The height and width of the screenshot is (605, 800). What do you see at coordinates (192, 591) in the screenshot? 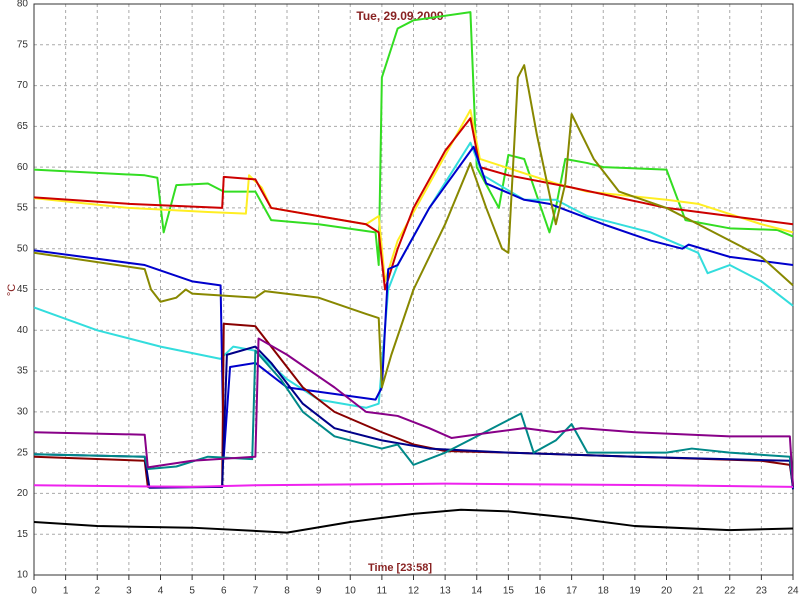
I see `x-tick-label: 5` at bounding box center [192, 591].